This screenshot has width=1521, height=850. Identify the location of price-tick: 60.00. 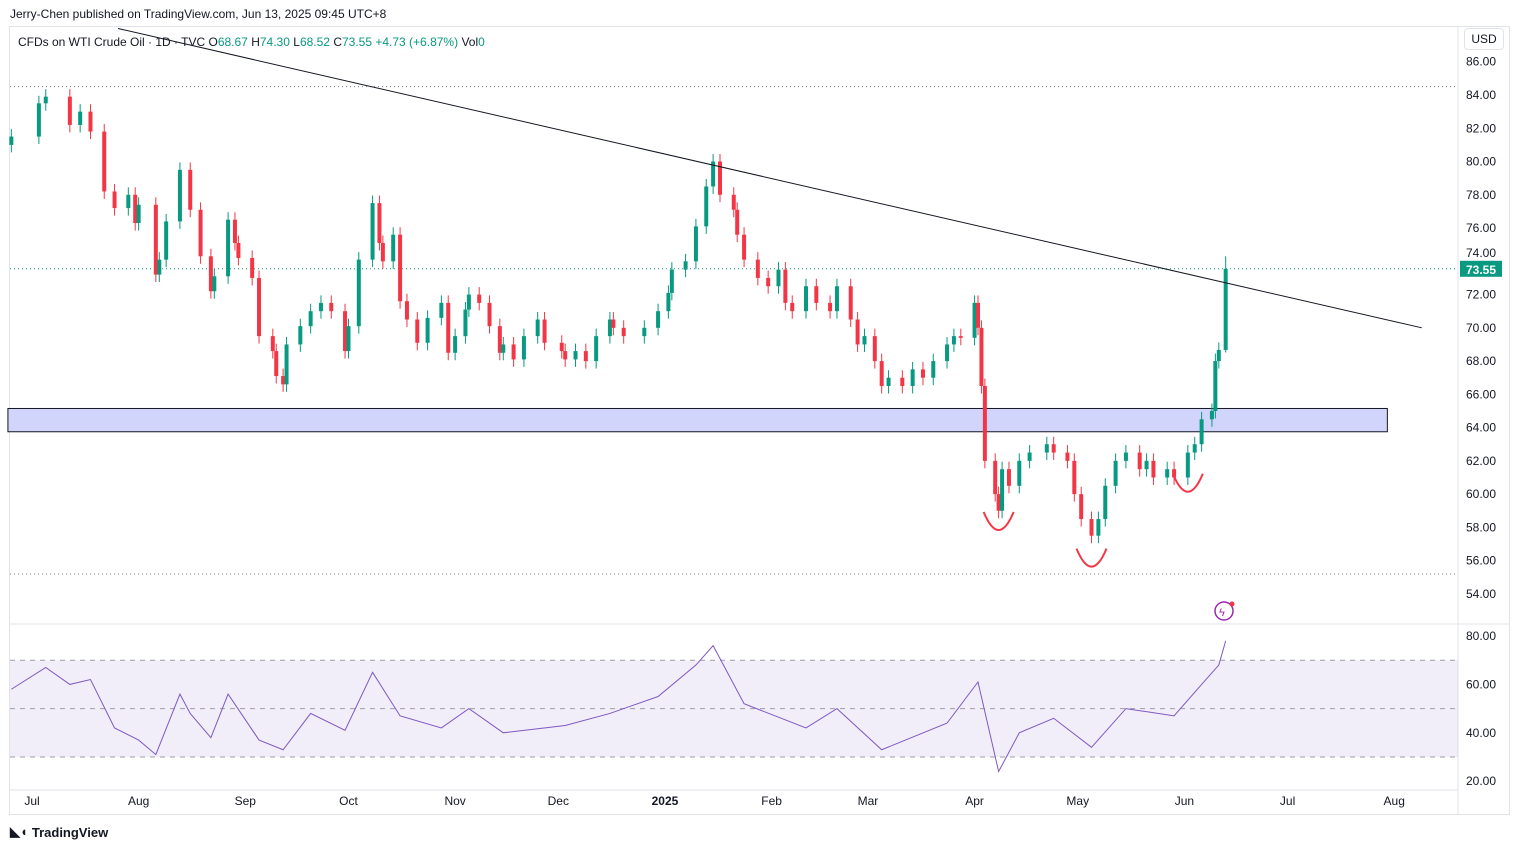
(1481, 494).